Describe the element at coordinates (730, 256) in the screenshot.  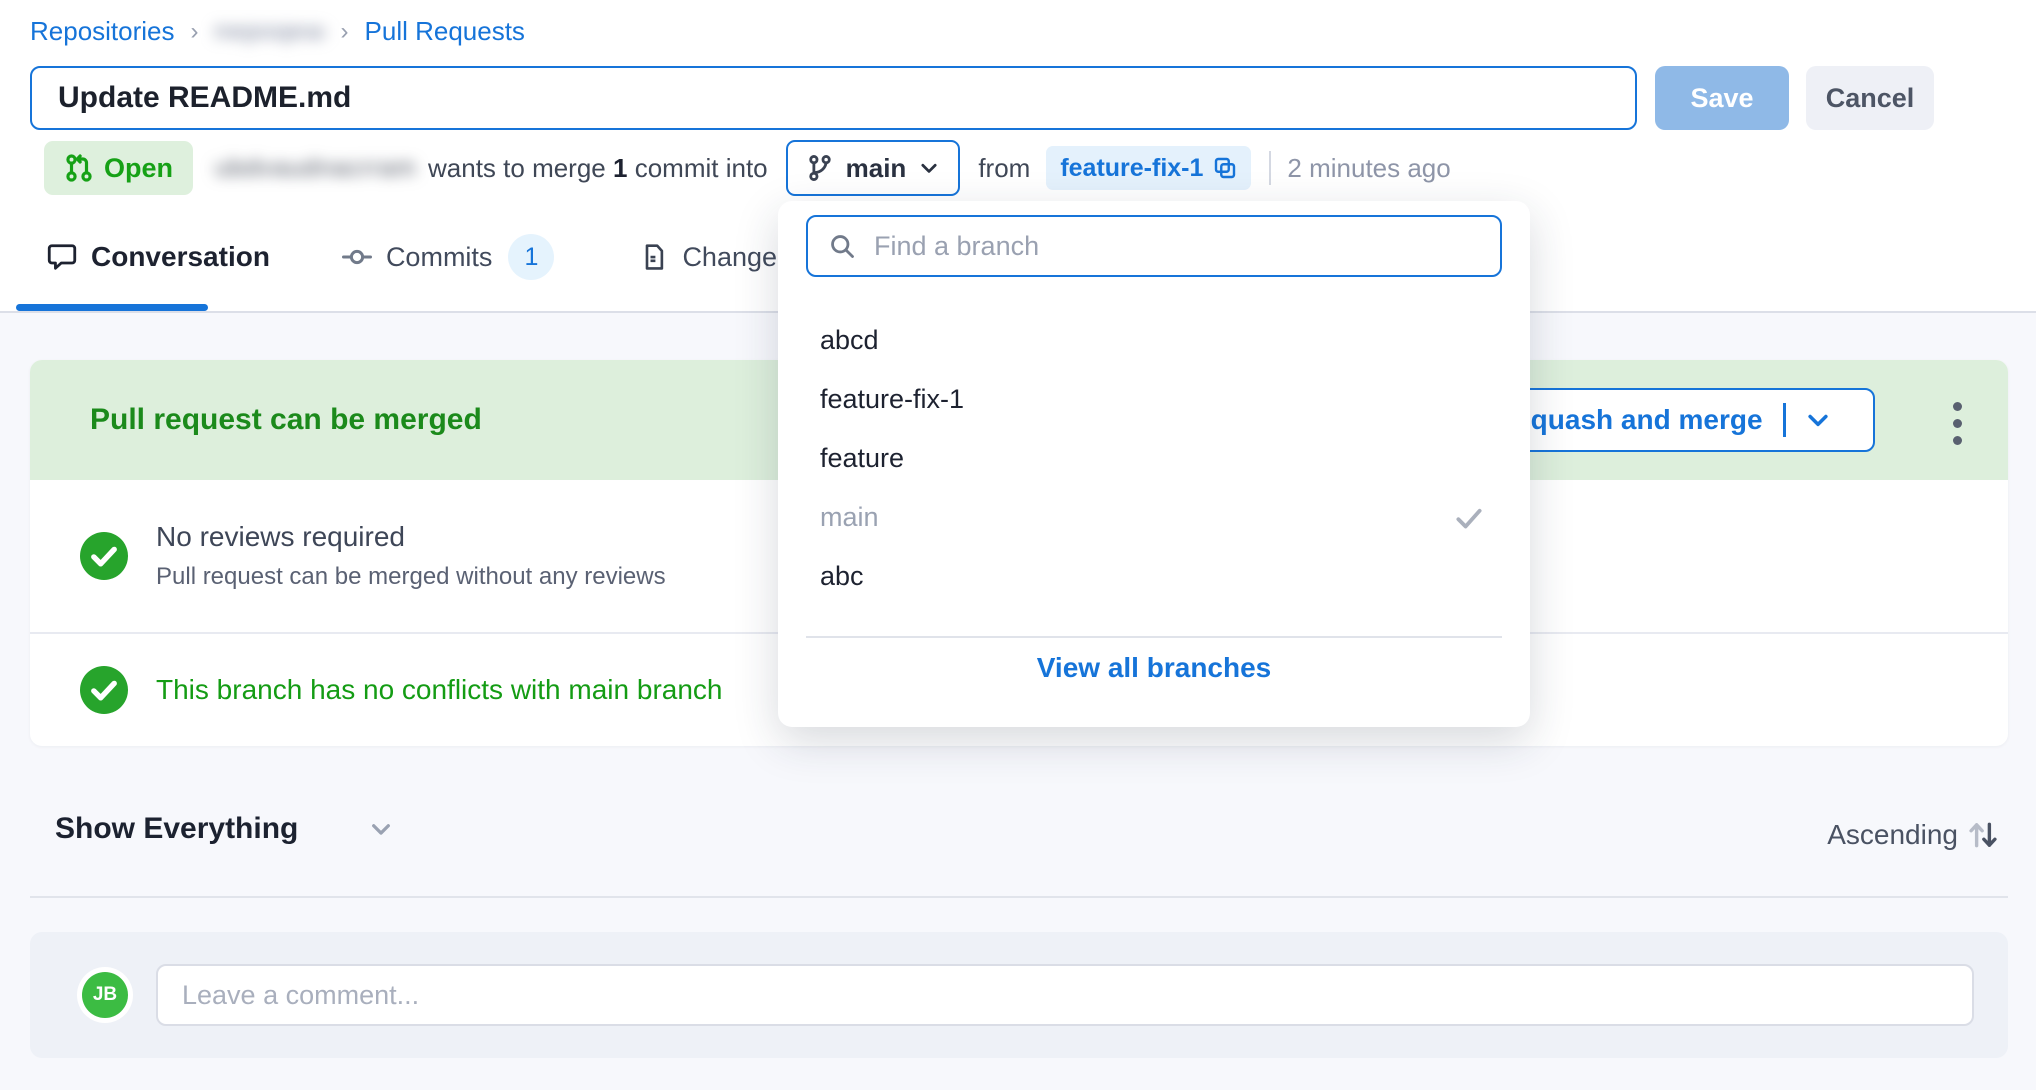
I see `tab-changes-label: Change` at that location.